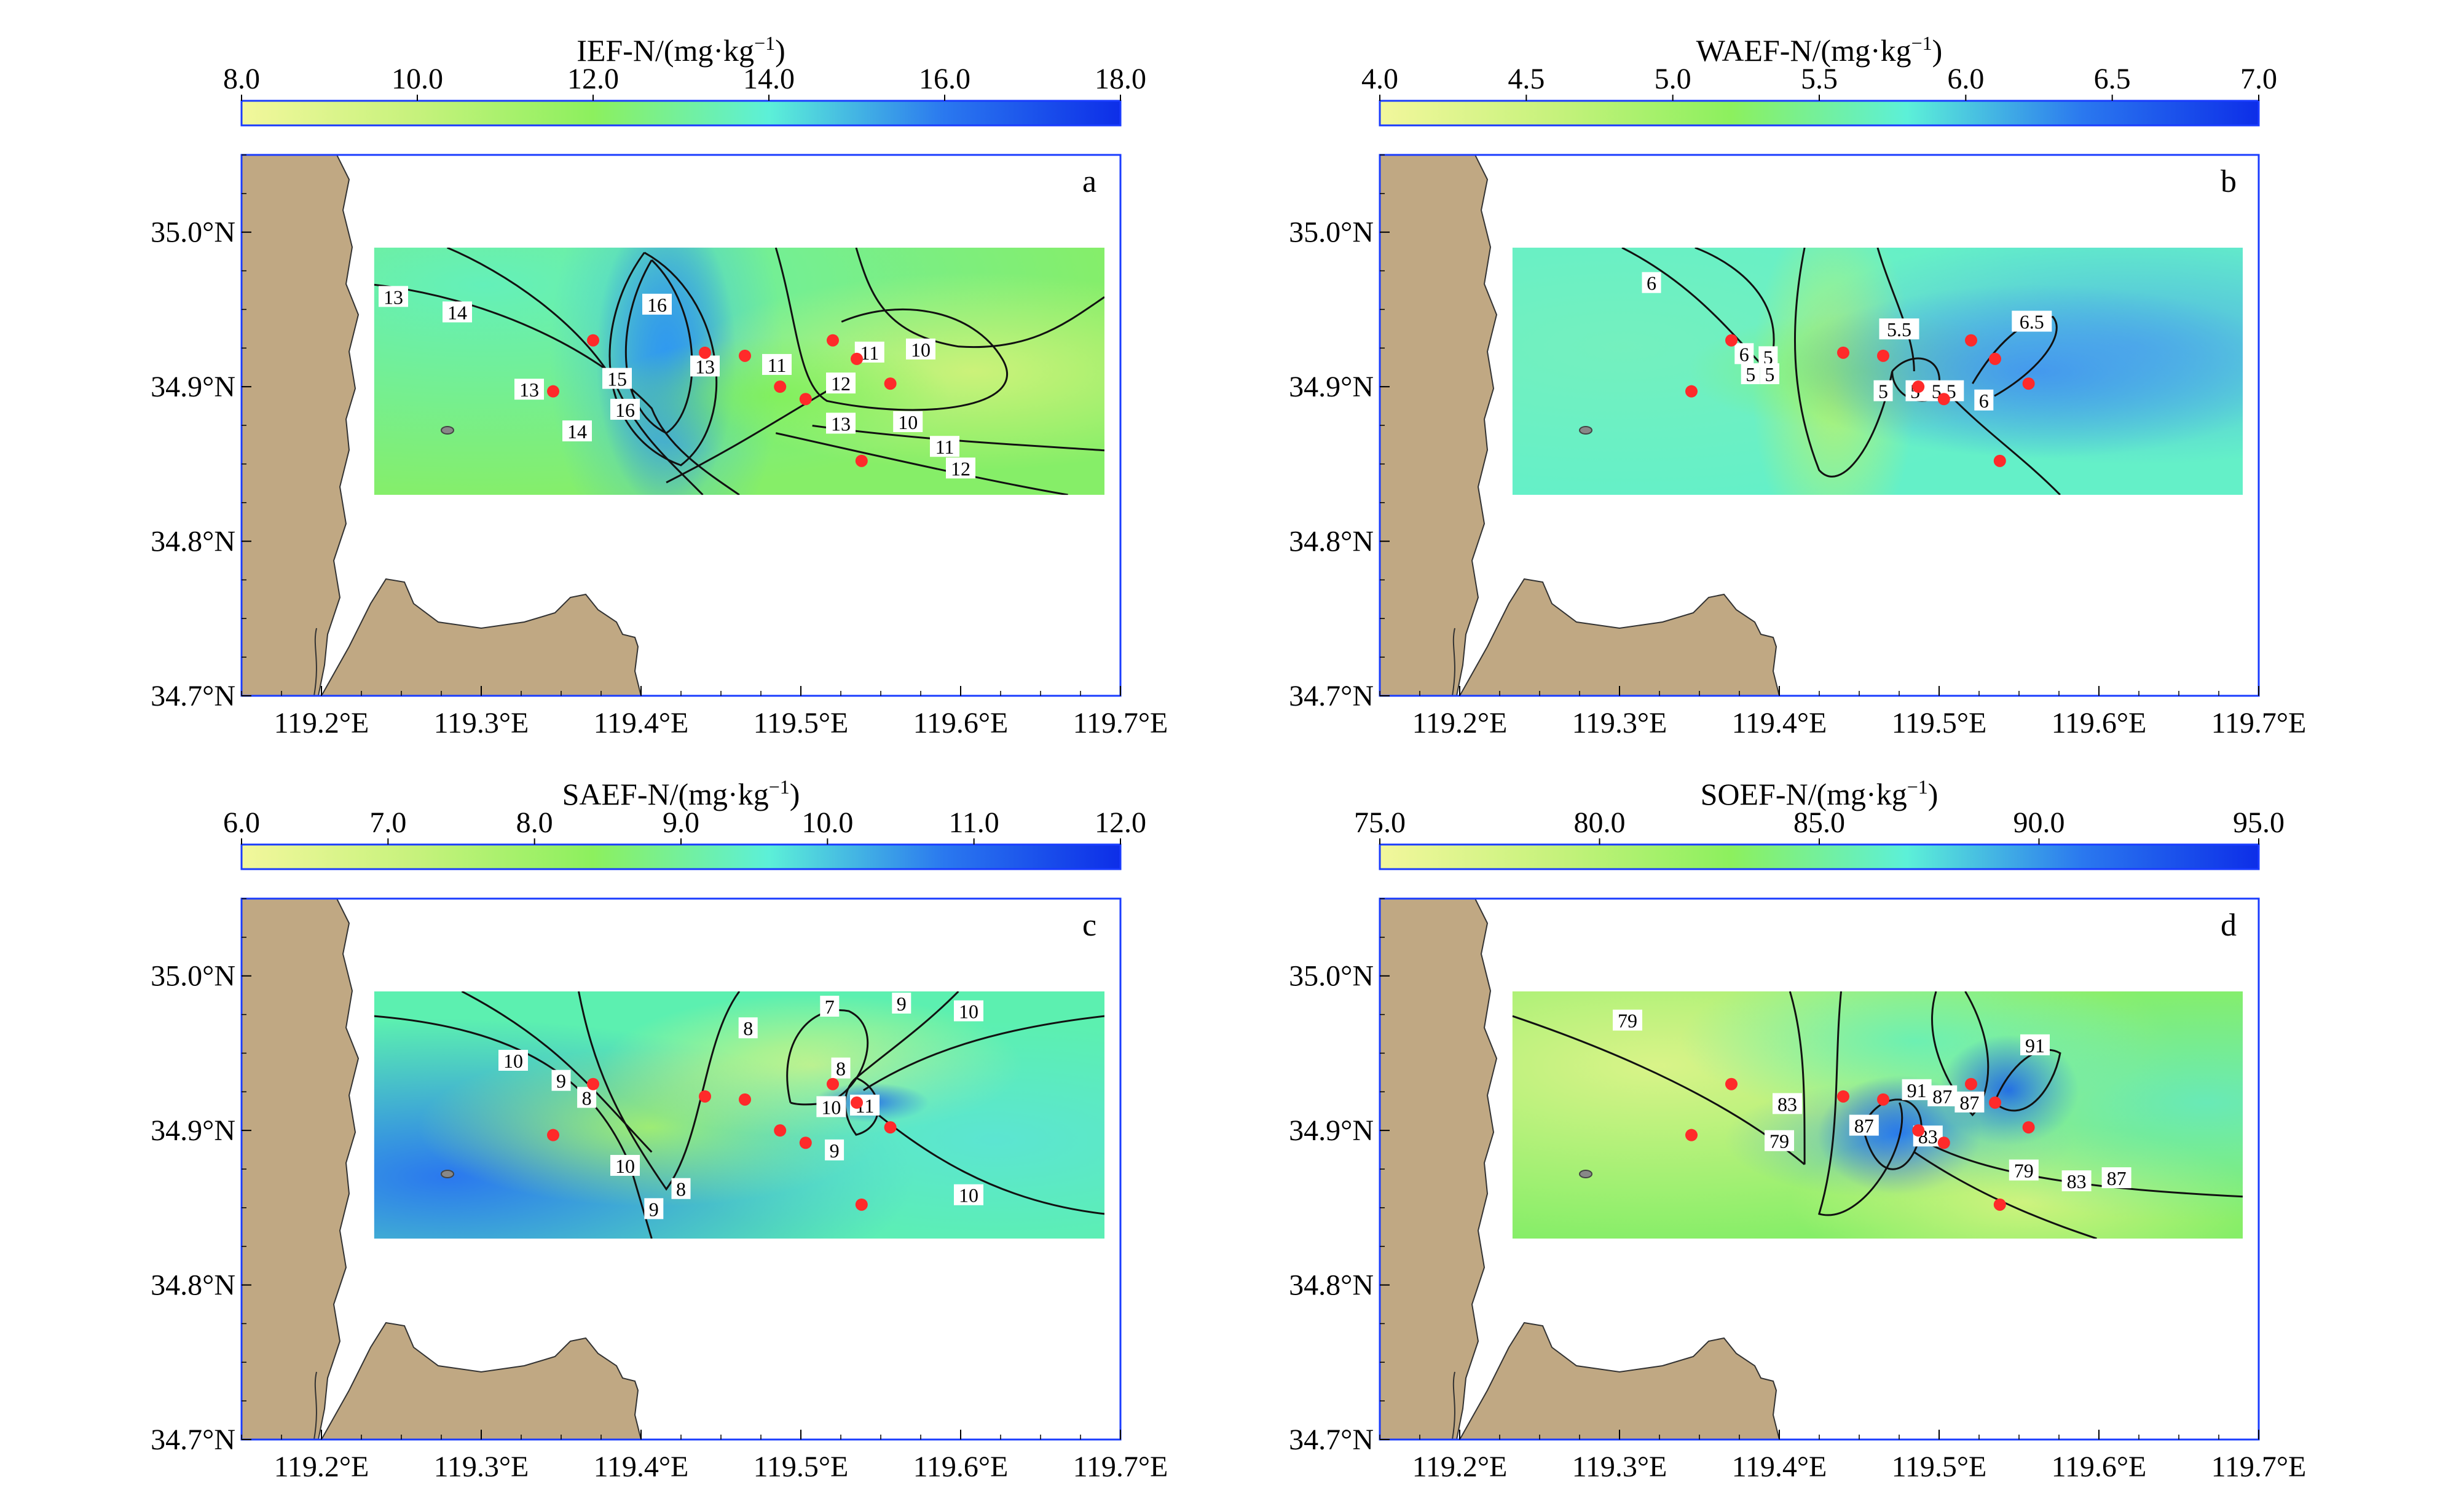  I want to click on colorbar-tick-label: 75.0, so click(1380, 822).